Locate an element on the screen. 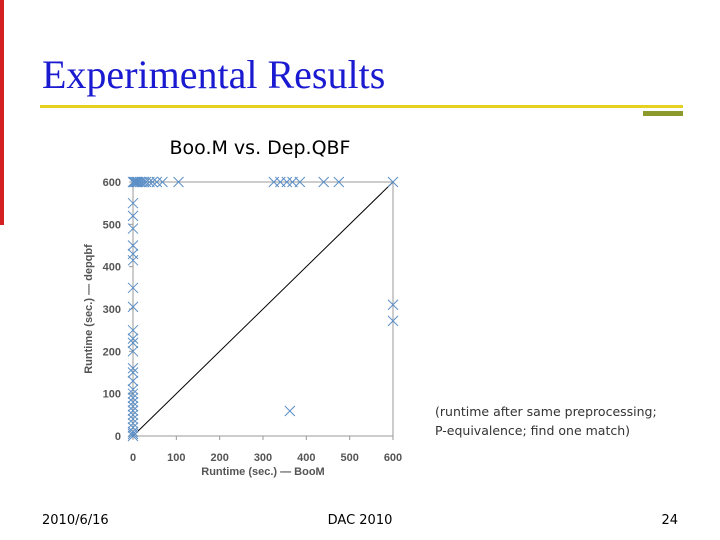 The image size is (720, 540). y-tick-label: 300 is located at coordinates (112, 310).